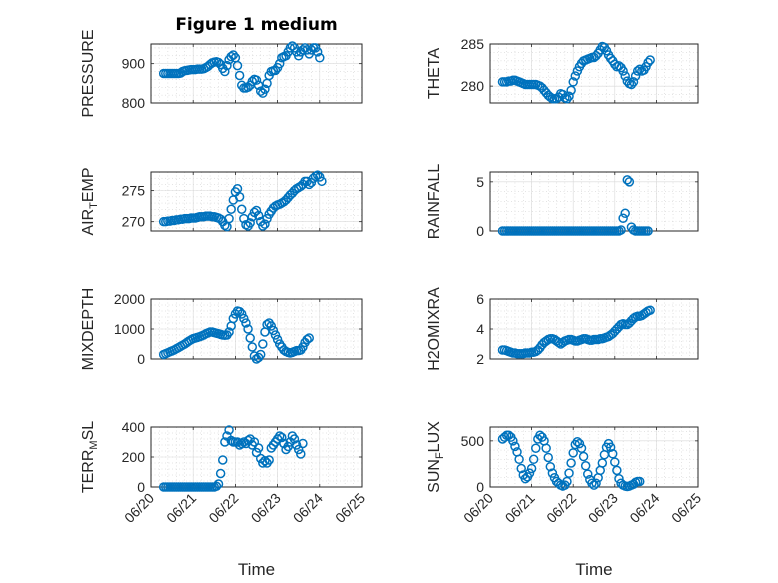 The image size is (778, 583). I want to click on y-axis-label: THETA, so click(434, 74).